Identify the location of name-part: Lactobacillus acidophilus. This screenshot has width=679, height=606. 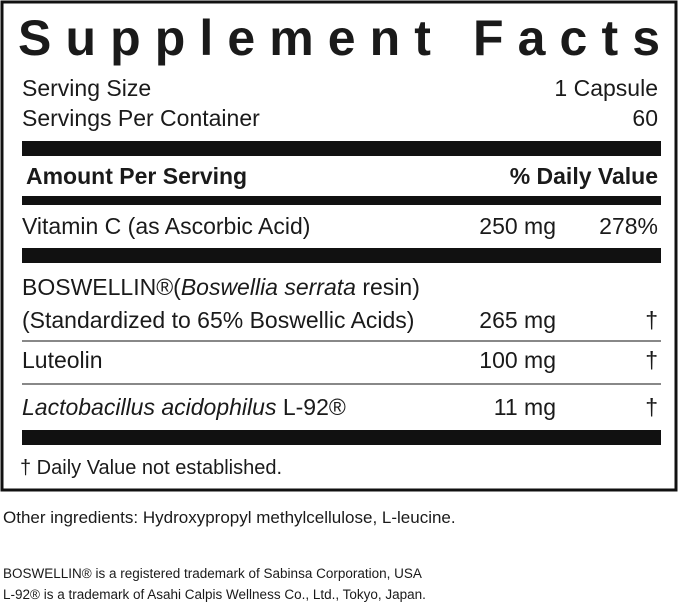
(149, 407).